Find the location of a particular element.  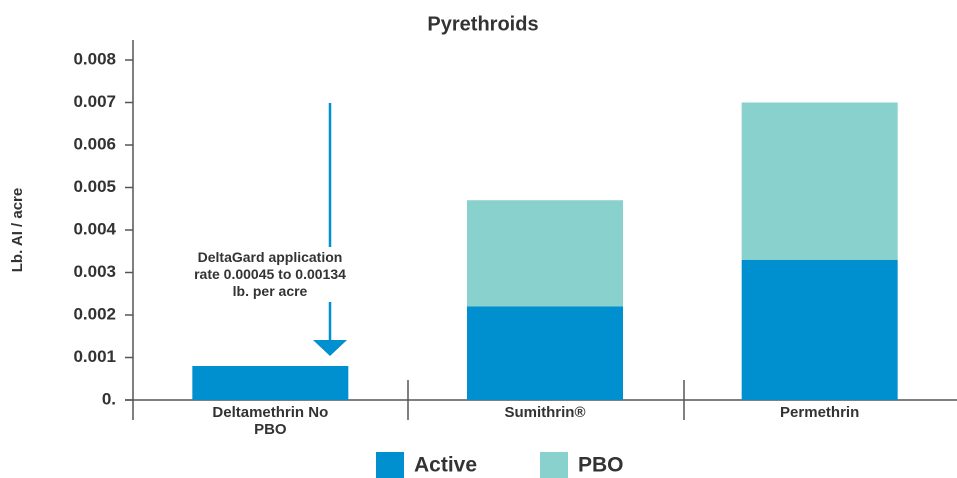

y-tick-label: 0.002 is located at coordinates (94, 313).